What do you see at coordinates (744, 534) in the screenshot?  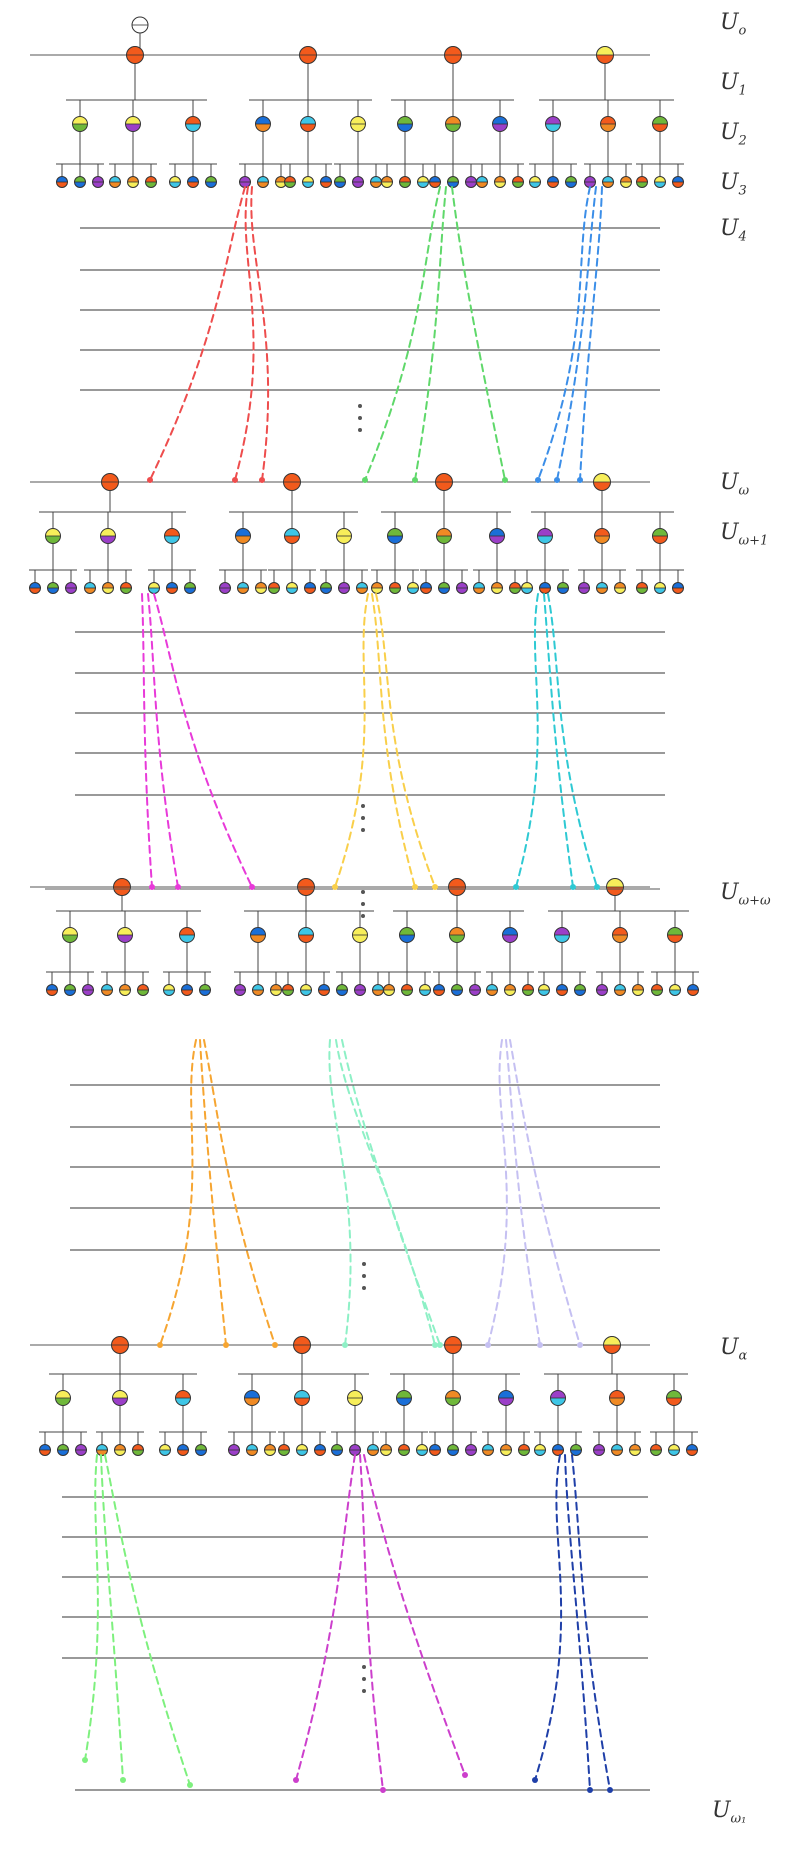 I see `level-label-u-omega-plus-1: Uω+1` at bounding box center [744, 534].